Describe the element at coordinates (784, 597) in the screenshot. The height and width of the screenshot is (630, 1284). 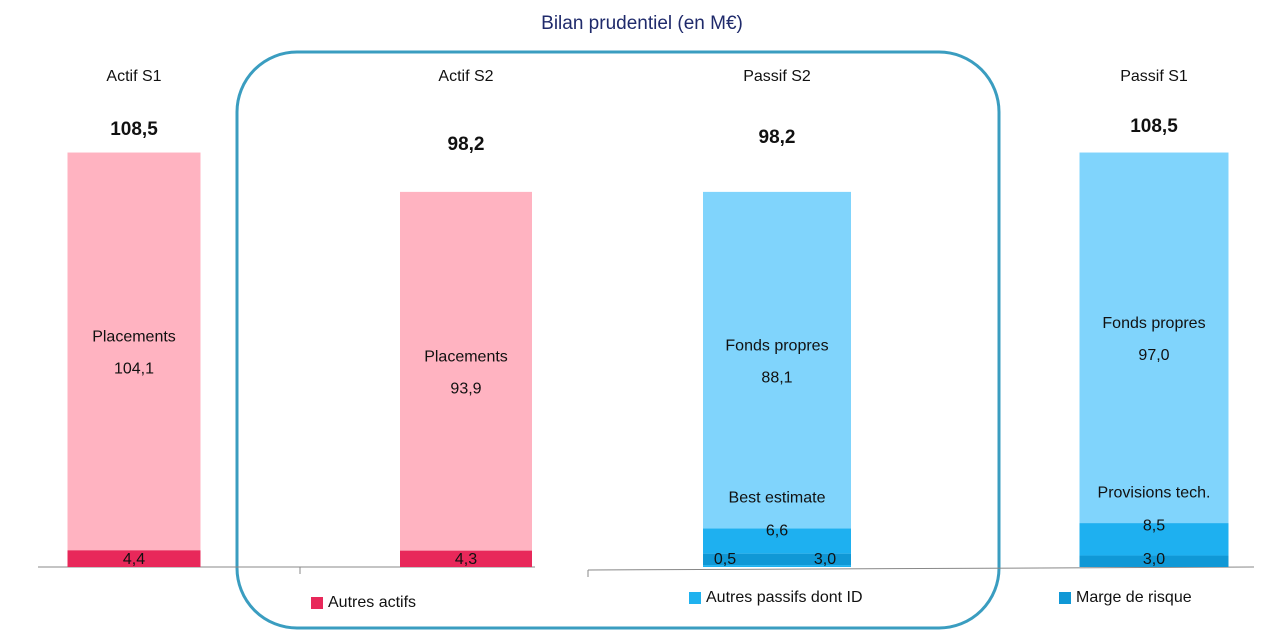
I see `legend-label: Autres passifs dont ID` at that location.